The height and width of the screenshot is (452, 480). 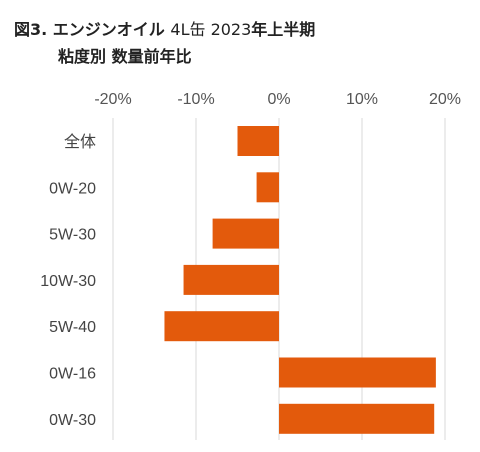 I want to click on category-label: 0W-16, so click(x=72, y=374).